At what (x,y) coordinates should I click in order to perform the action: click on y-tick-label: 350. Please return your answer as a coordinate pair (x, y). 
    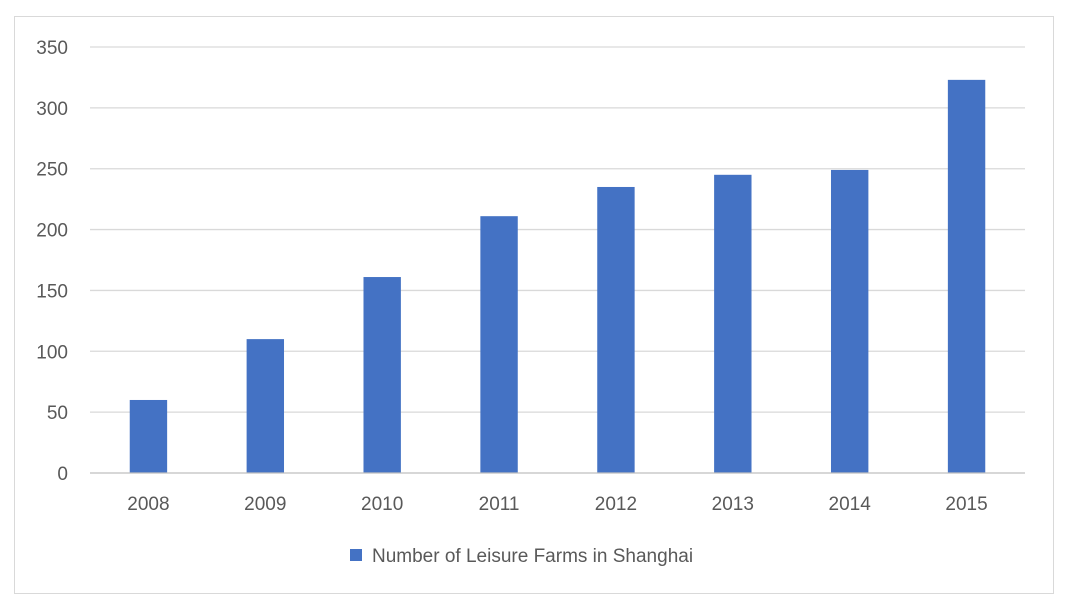
    Looking at the image, I should click on (52, 48).